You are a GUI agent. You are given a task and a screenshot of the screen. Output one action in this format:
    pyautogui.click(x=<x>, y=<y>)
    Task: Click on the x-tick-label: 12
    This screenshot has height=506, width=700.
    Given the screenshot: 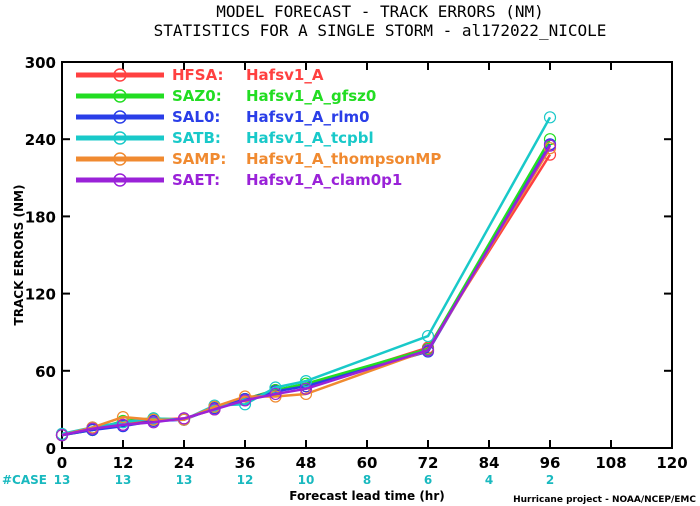 What is the action you would take?
    pyautogui.click(x=123, y=463)
    